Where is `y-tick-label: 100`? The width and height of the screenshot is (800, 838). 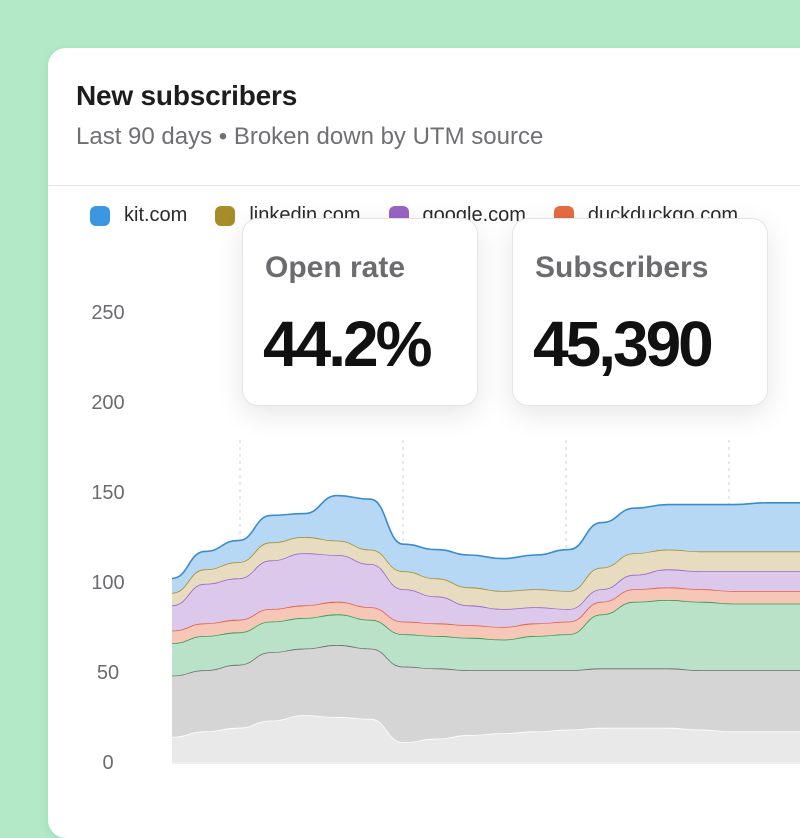 y-tick-label: 100 is located at coordinates (107, 583).